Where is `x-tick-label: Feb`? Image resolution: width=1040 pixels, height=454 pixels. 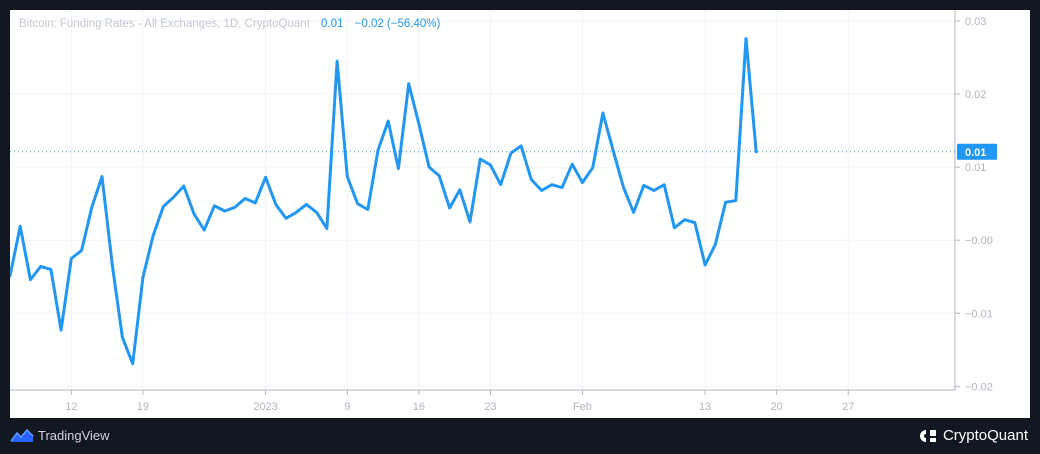
x-tick-label: Feb is located at coordinates (582, 407).